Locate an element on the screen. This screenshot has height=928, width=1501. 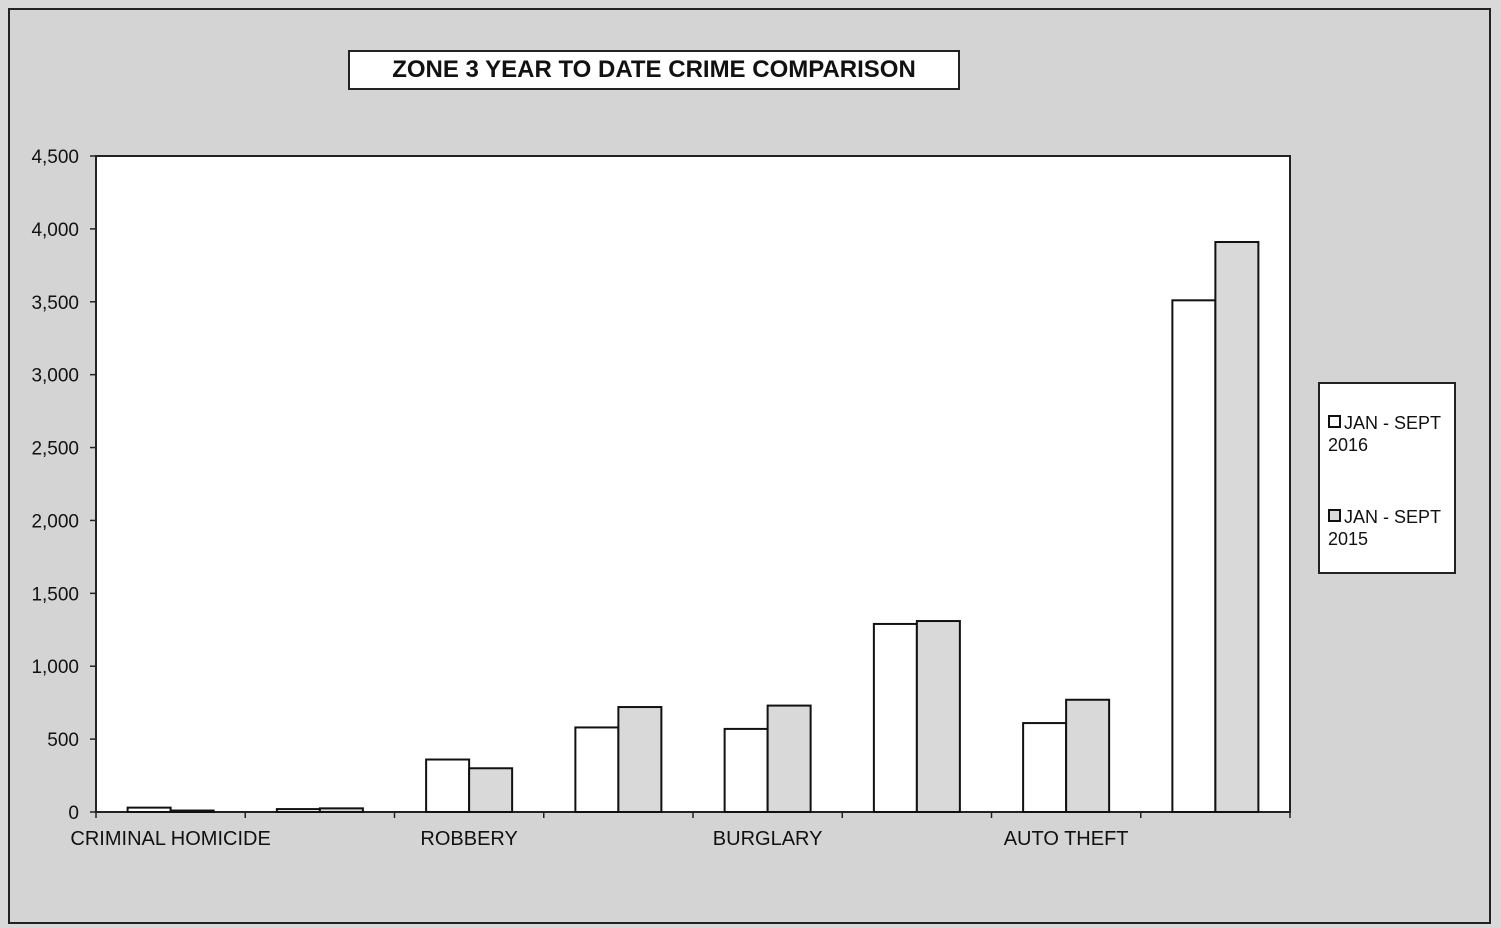
y-tick-label: 4,000 is located at coordinates (55, 230).